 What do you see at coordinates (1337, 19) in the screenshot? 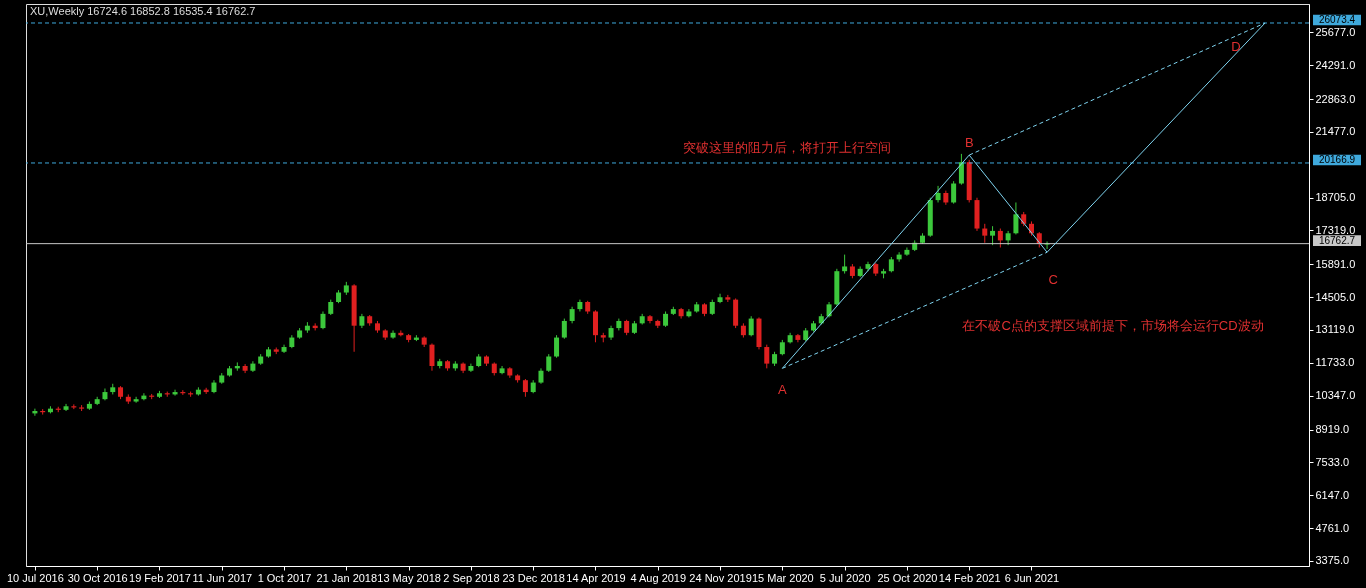
I see `ref-line-label: 26073.4` at bounding box center [1337, 19].